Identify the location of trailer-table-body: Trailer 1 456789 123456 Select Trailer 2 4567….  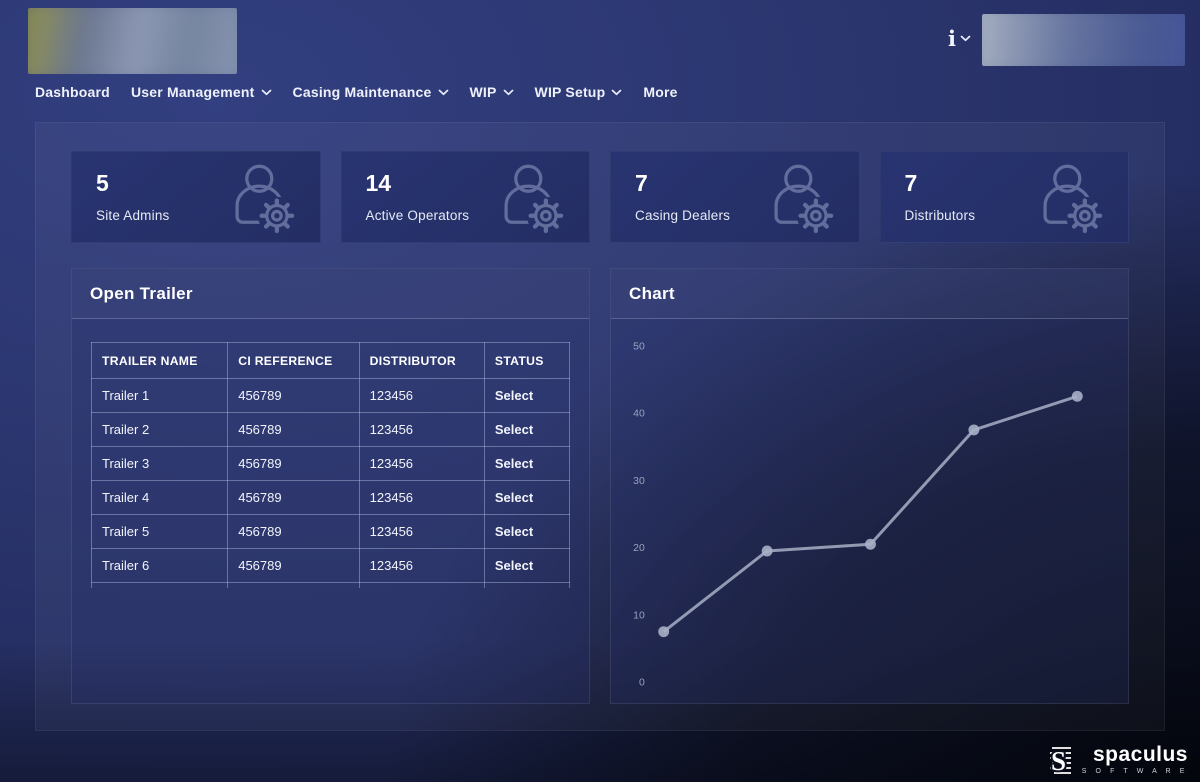
(330, 483).